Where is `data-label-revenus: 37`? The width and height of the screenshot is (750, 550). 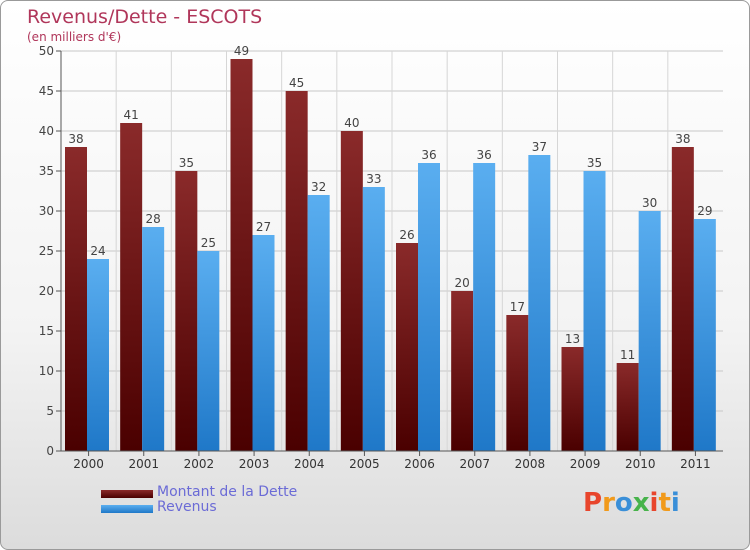 data-label-revenus: 37 is located at coordinates (539, 147).